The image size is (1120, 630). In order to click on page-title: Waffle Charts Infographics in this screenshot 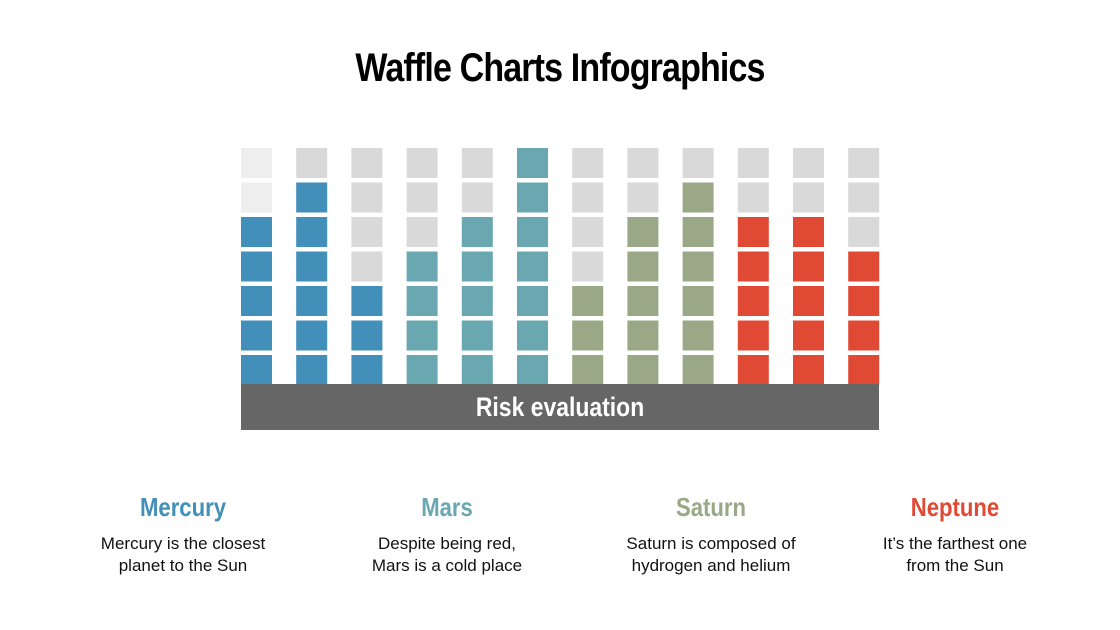, I will do `click(560, 68)`.